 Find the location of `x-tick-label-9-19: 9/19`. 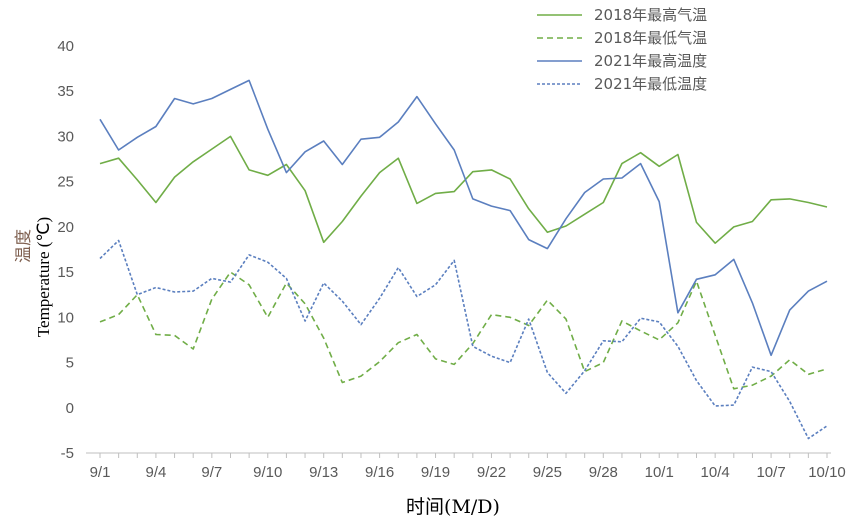

x-tick-label-9-19: 9/19 is located at coordinates (435, 472).